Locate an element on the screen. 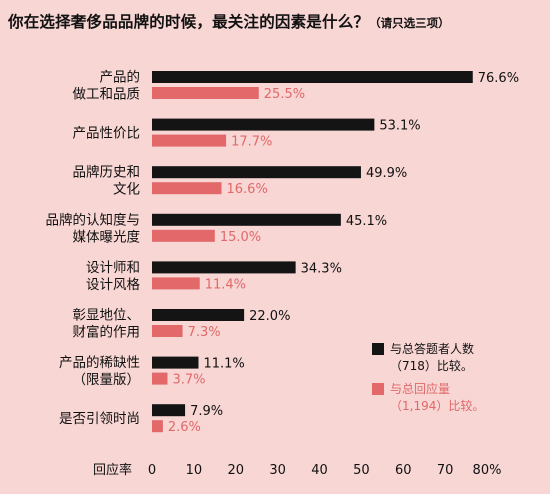  data-label: 15.0% is located at coordinates (240, 237).